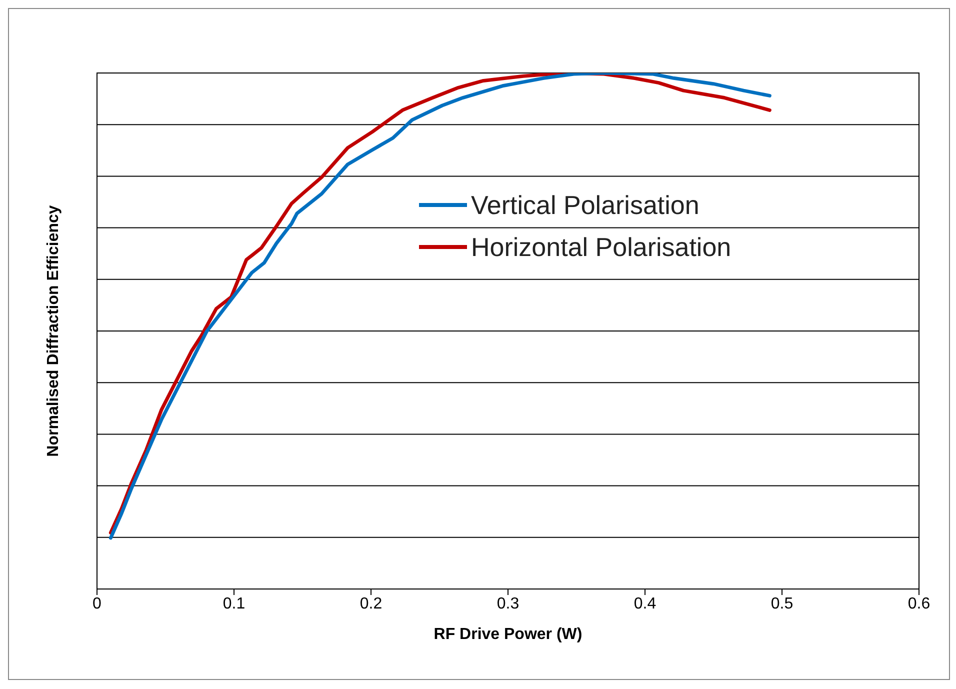  What do you see at coordinates (782, 603) in the screenshot?
I see `x-tick-label: 0.5` at bounding box center [782, 603].